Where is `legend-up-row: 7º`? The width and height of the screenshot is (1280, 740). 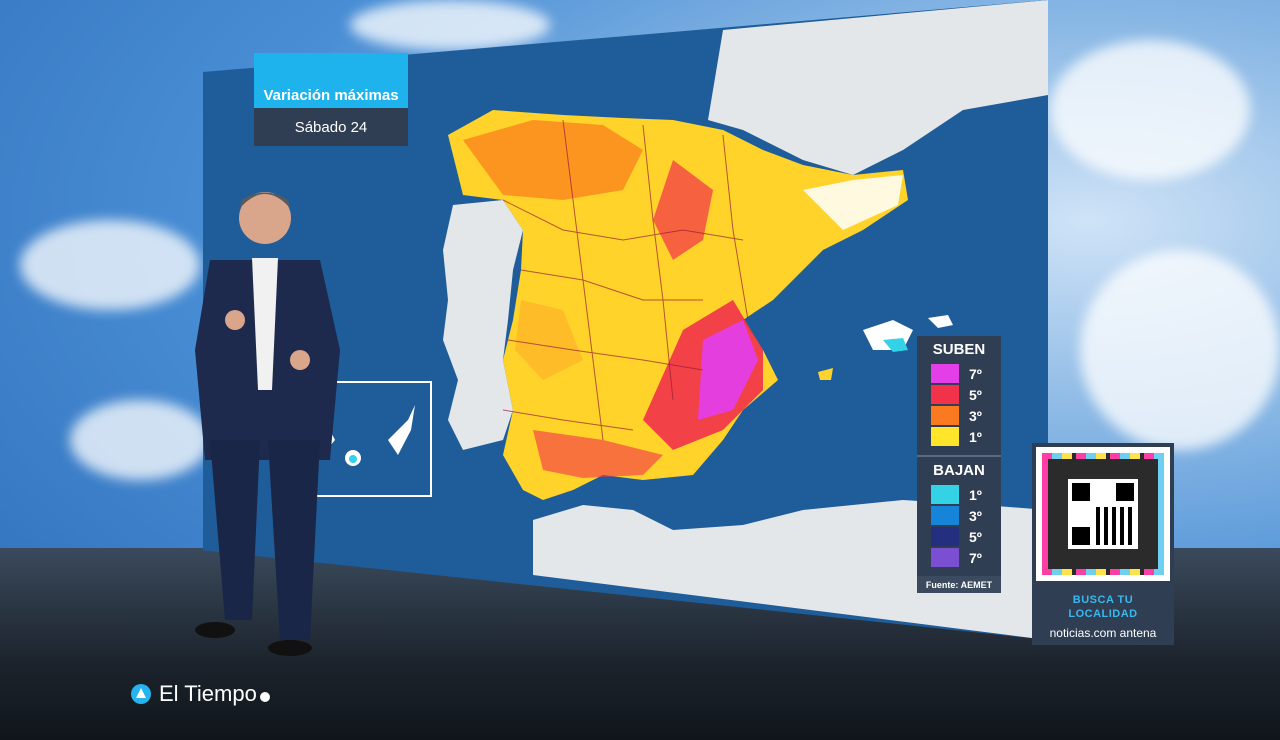
legend-up-row: 7º is located at coordinates (959, 373).